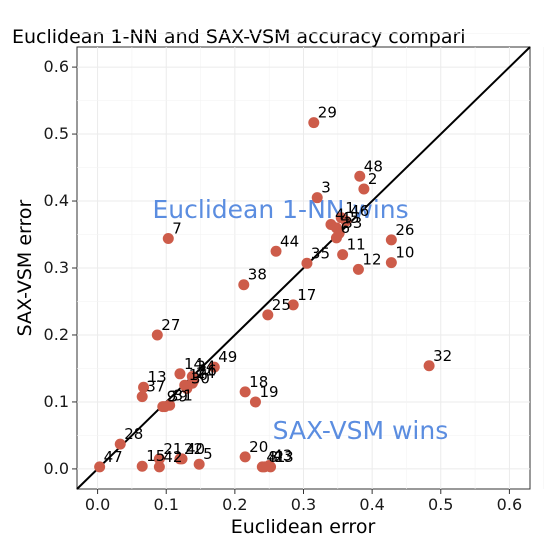 Image resolution: width=550 pixels, height=550 pixels. Describe the element at coordinates (281, 305) in the screenshot. I see `point-label: 25` at that location.